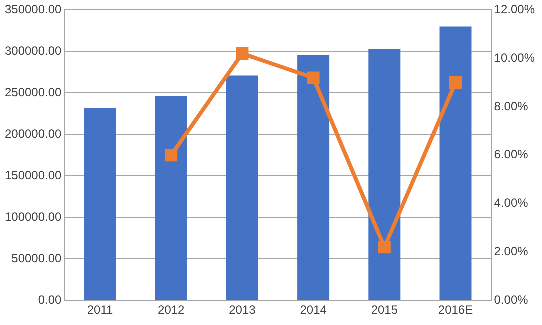  What do you see at coordinates (172, 310) in the screenshot?
I see `x-tick-label: 2012` at bounding box center [172, 310].